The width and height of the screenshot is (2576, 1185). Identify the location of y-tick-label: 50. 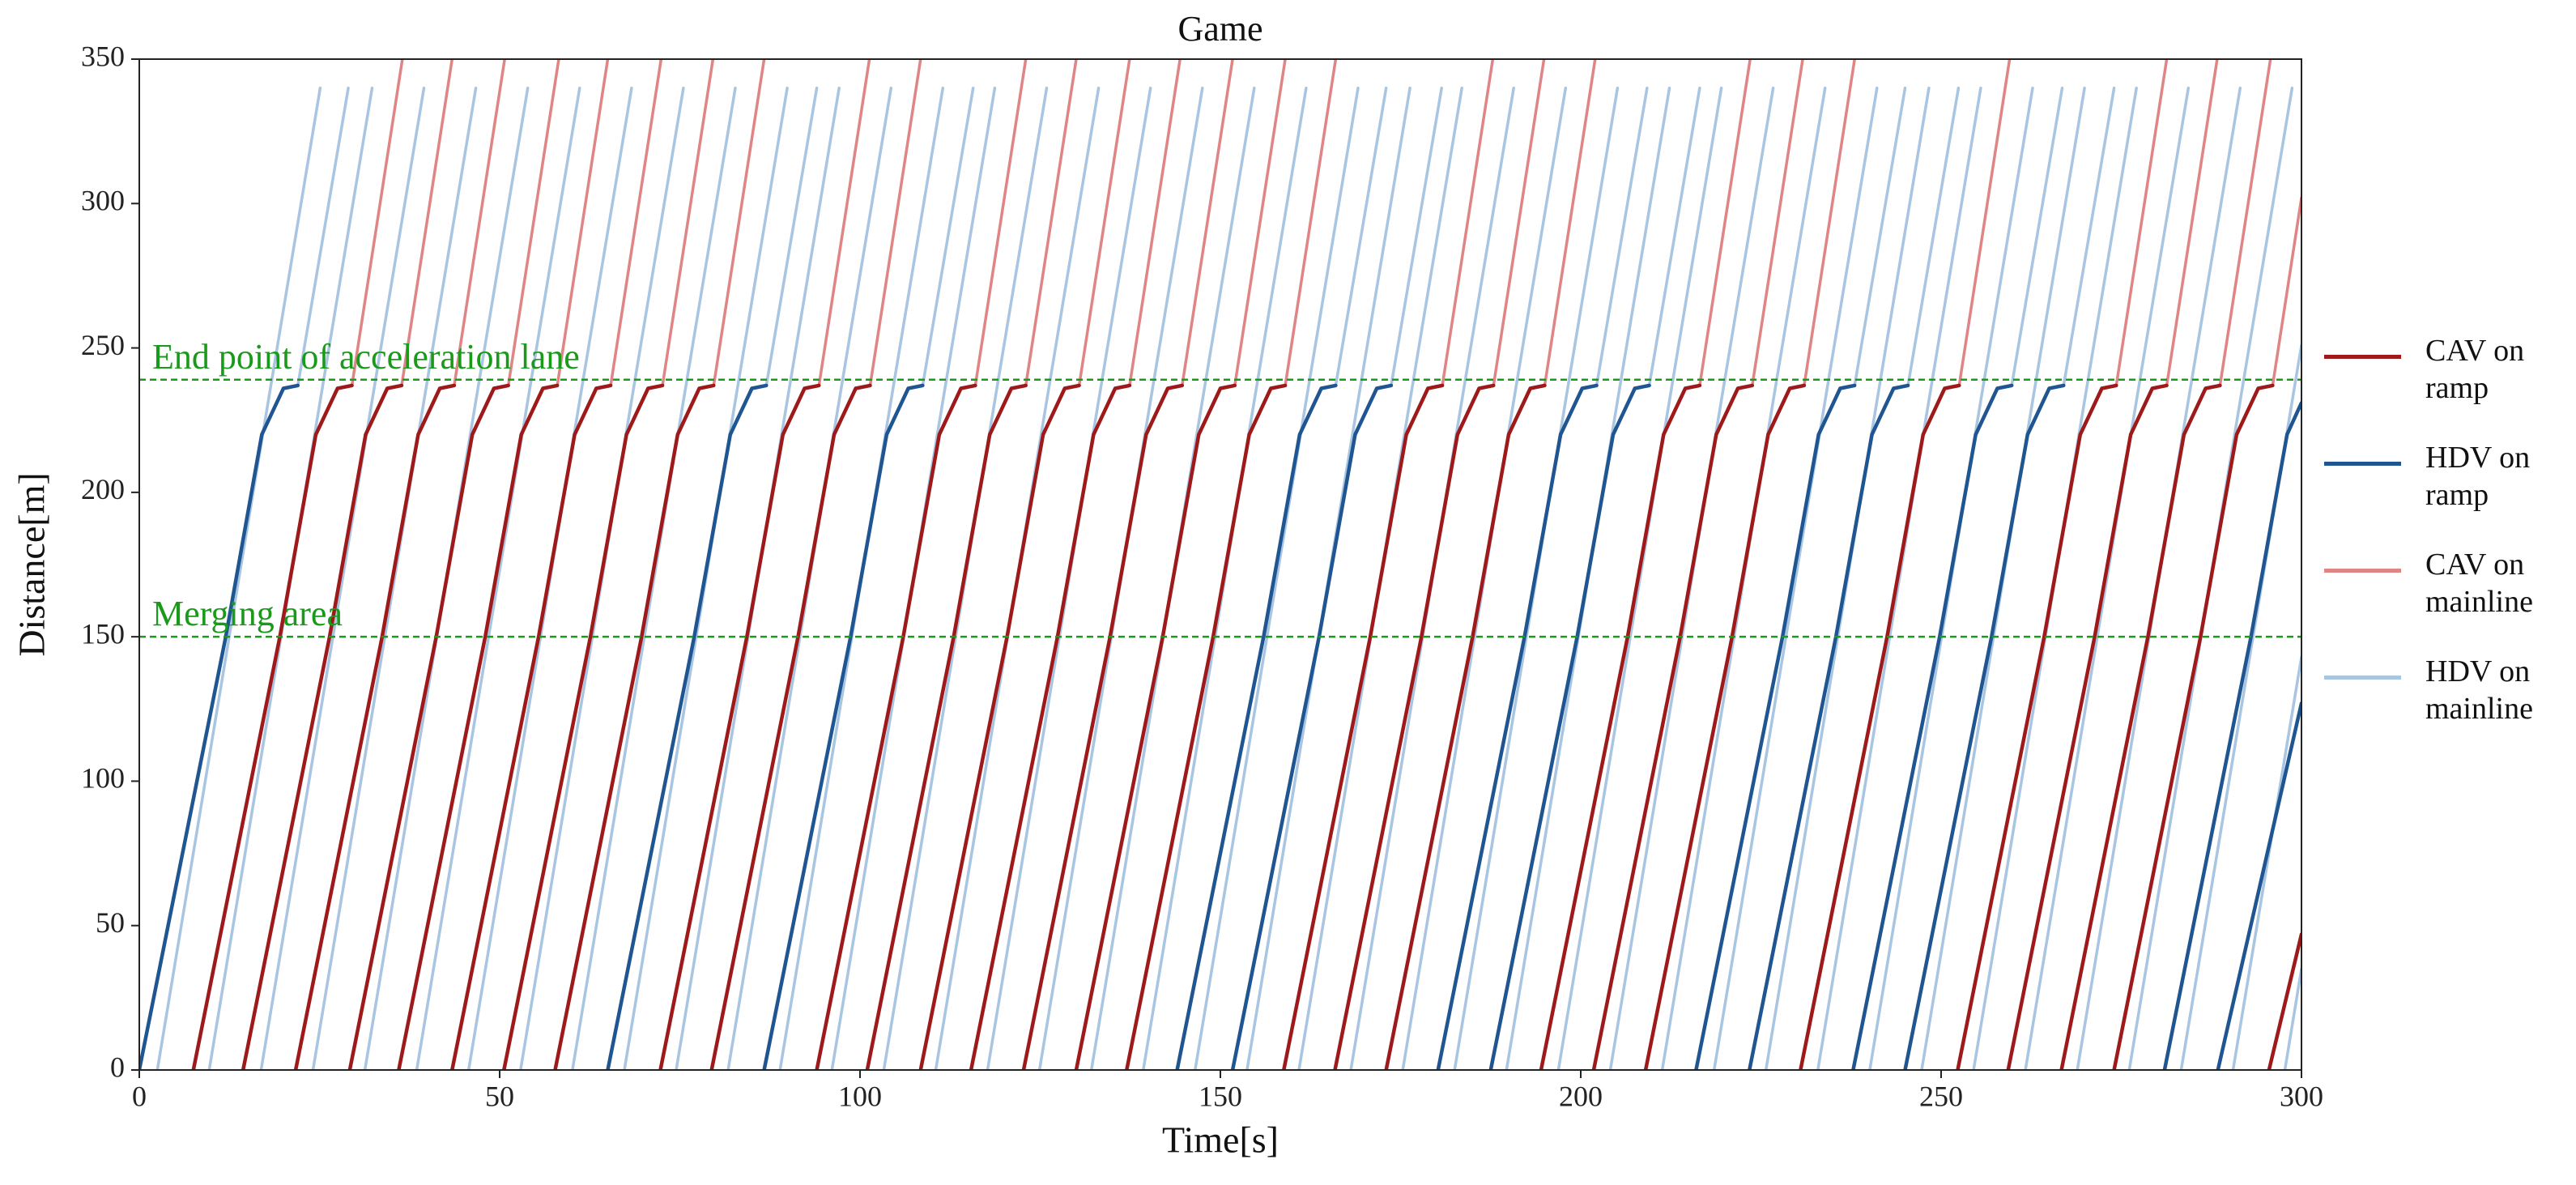
(110, 923).